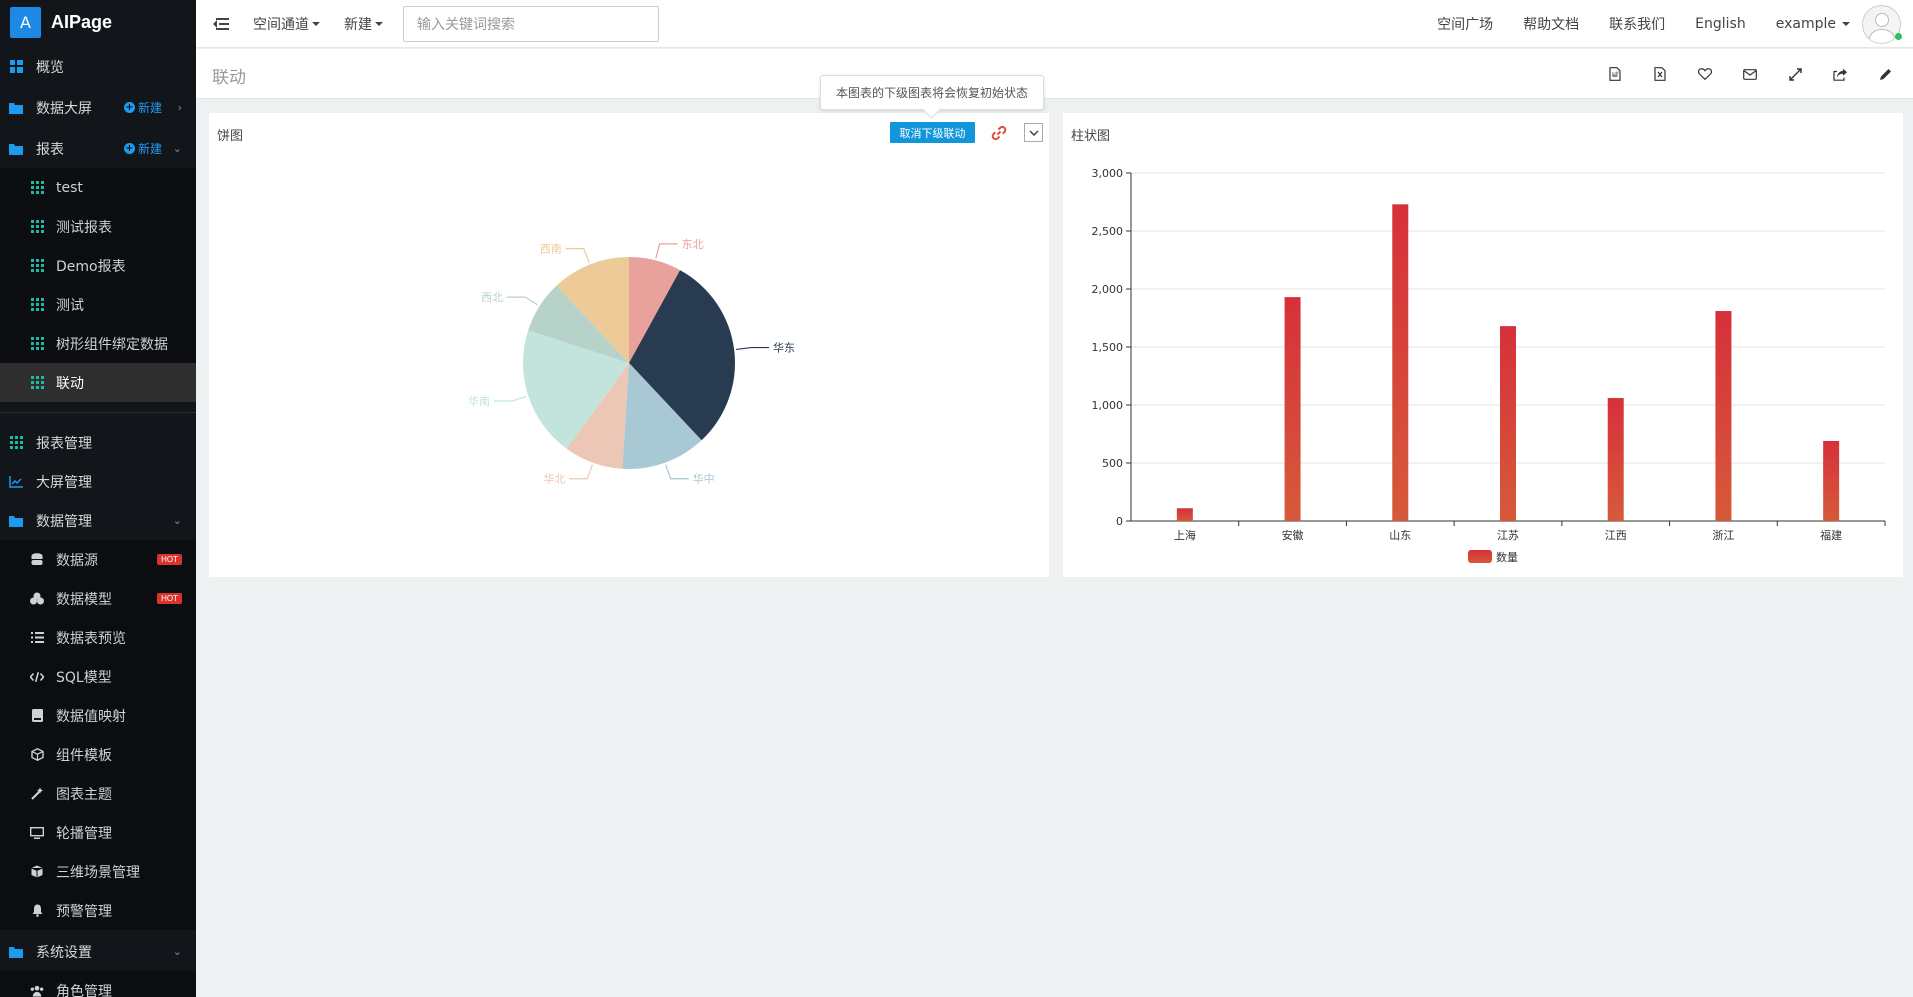 The height and width of the screenshot is (997, 1913). I want to click on hot-badge: HOT, so click(169, 598).